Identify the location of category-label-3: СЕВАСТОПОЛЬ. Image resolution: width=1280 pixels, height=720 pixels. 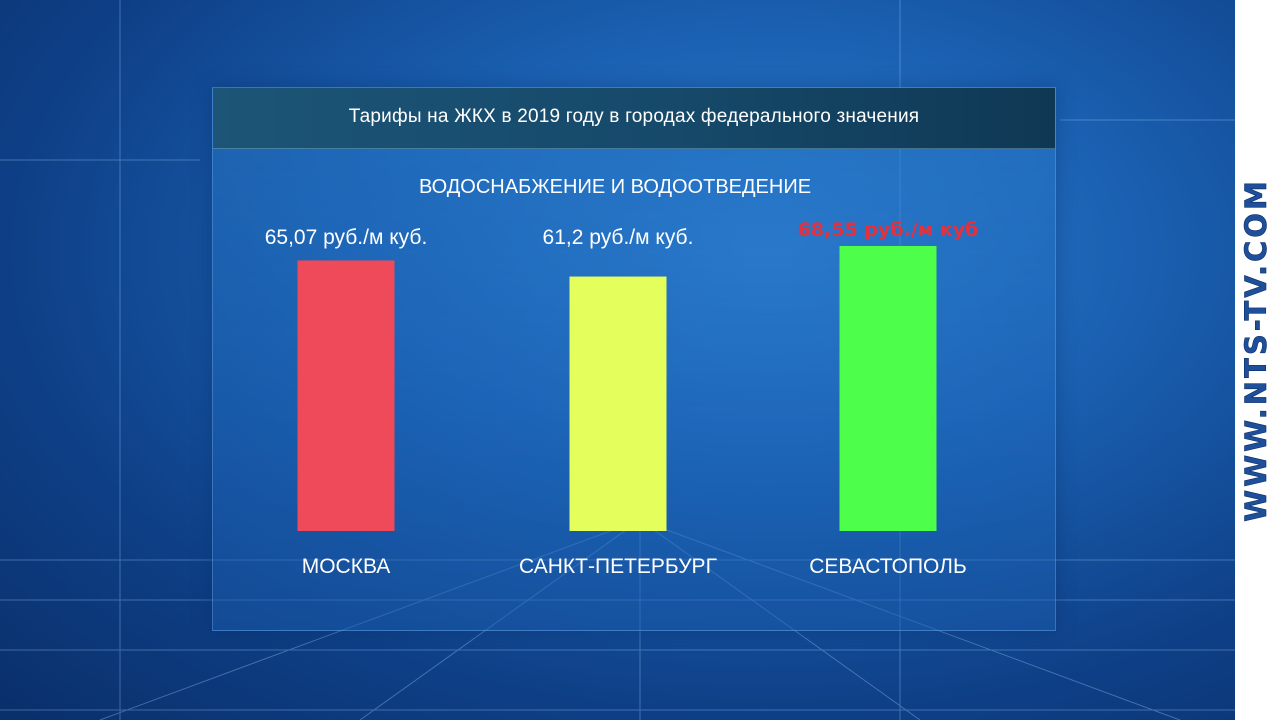
(887, 566).